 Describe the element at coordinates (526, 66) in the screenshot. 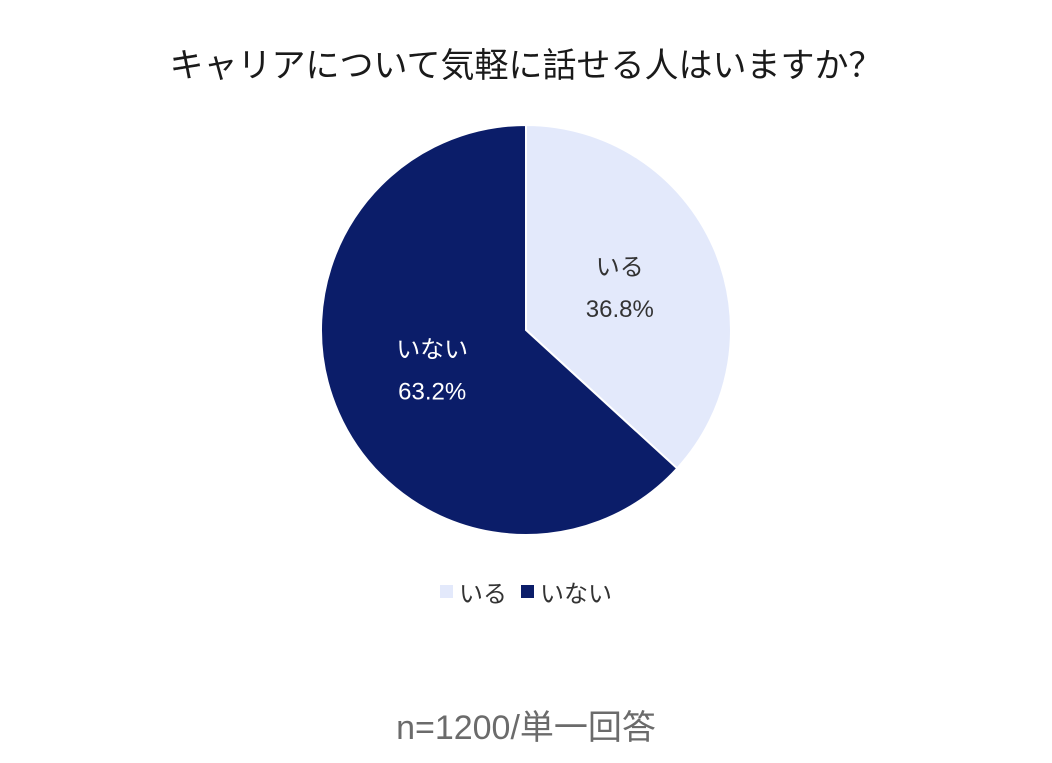

I see `chart-title: キャリアについて気軽に話せる人はいますか？` at that location.